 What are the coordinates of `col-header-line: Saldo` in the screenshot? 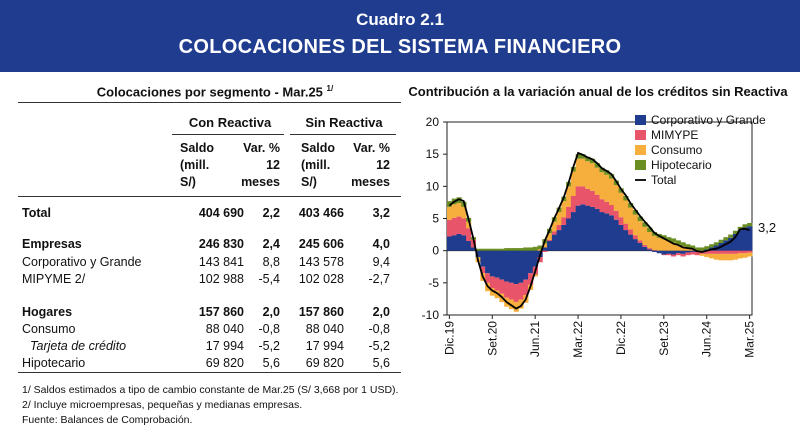 It's located at (197, 148).